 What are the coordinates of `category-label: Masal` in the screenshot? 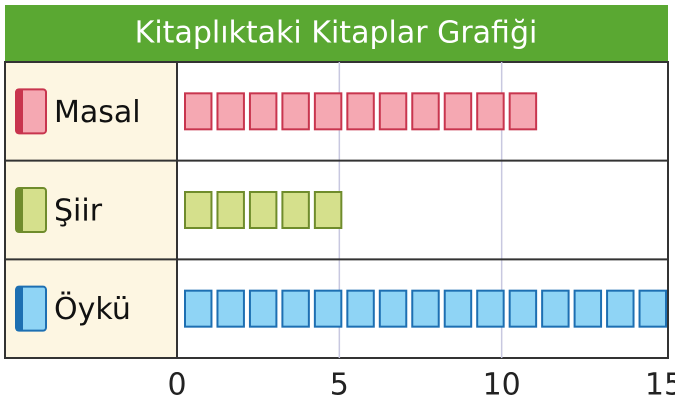 It's located at (97, 112).